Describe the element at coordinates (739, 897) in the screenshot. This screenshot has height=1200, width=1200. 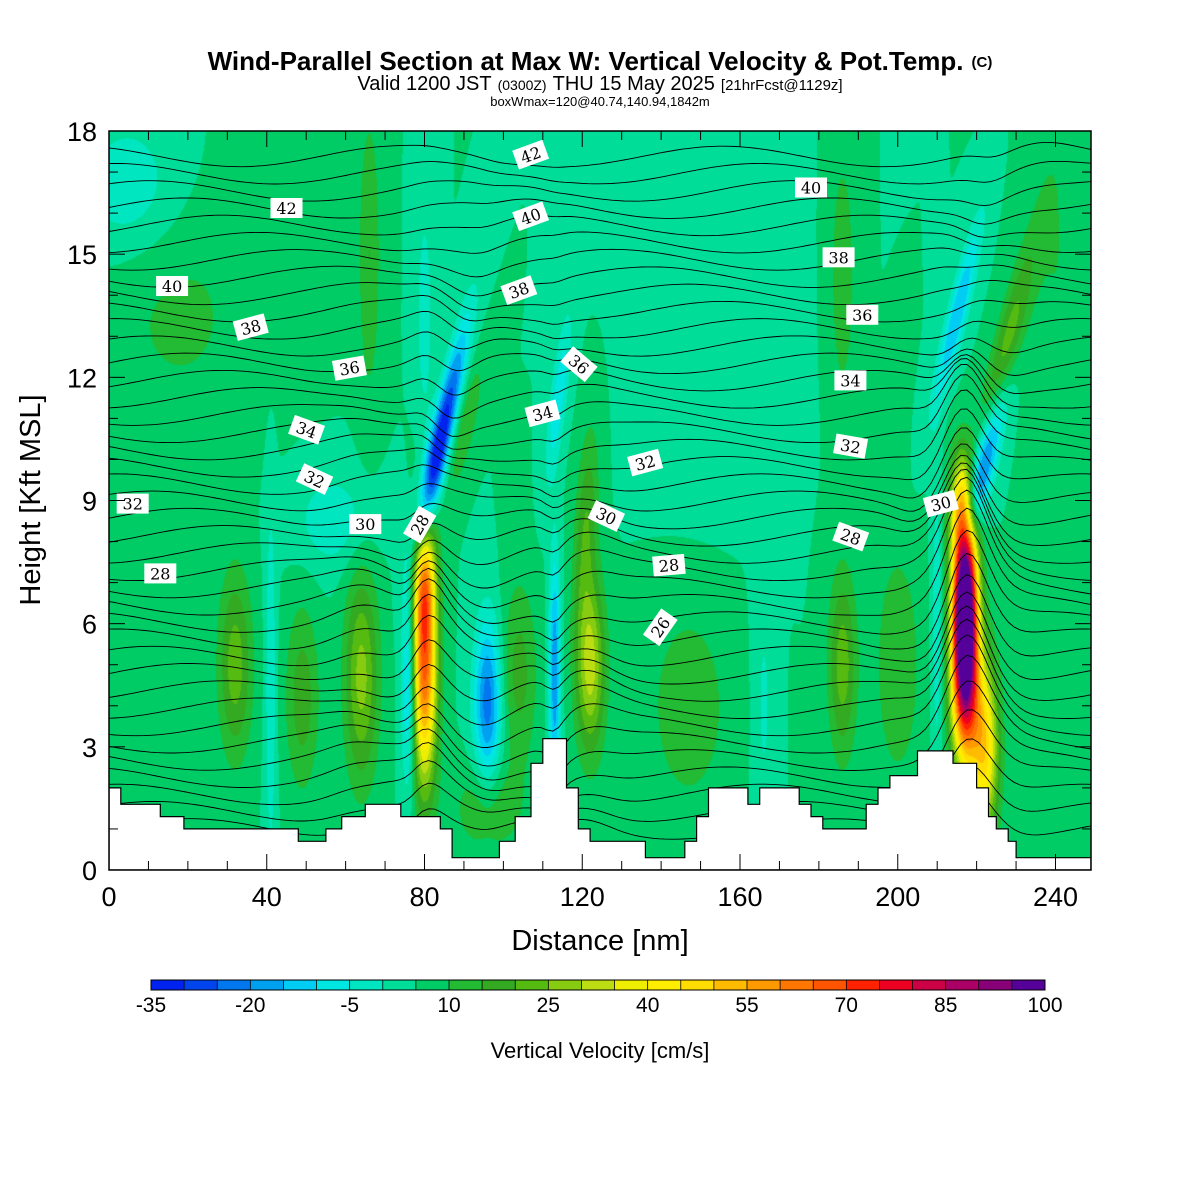
I see `x-tick-label: 160` at that location.